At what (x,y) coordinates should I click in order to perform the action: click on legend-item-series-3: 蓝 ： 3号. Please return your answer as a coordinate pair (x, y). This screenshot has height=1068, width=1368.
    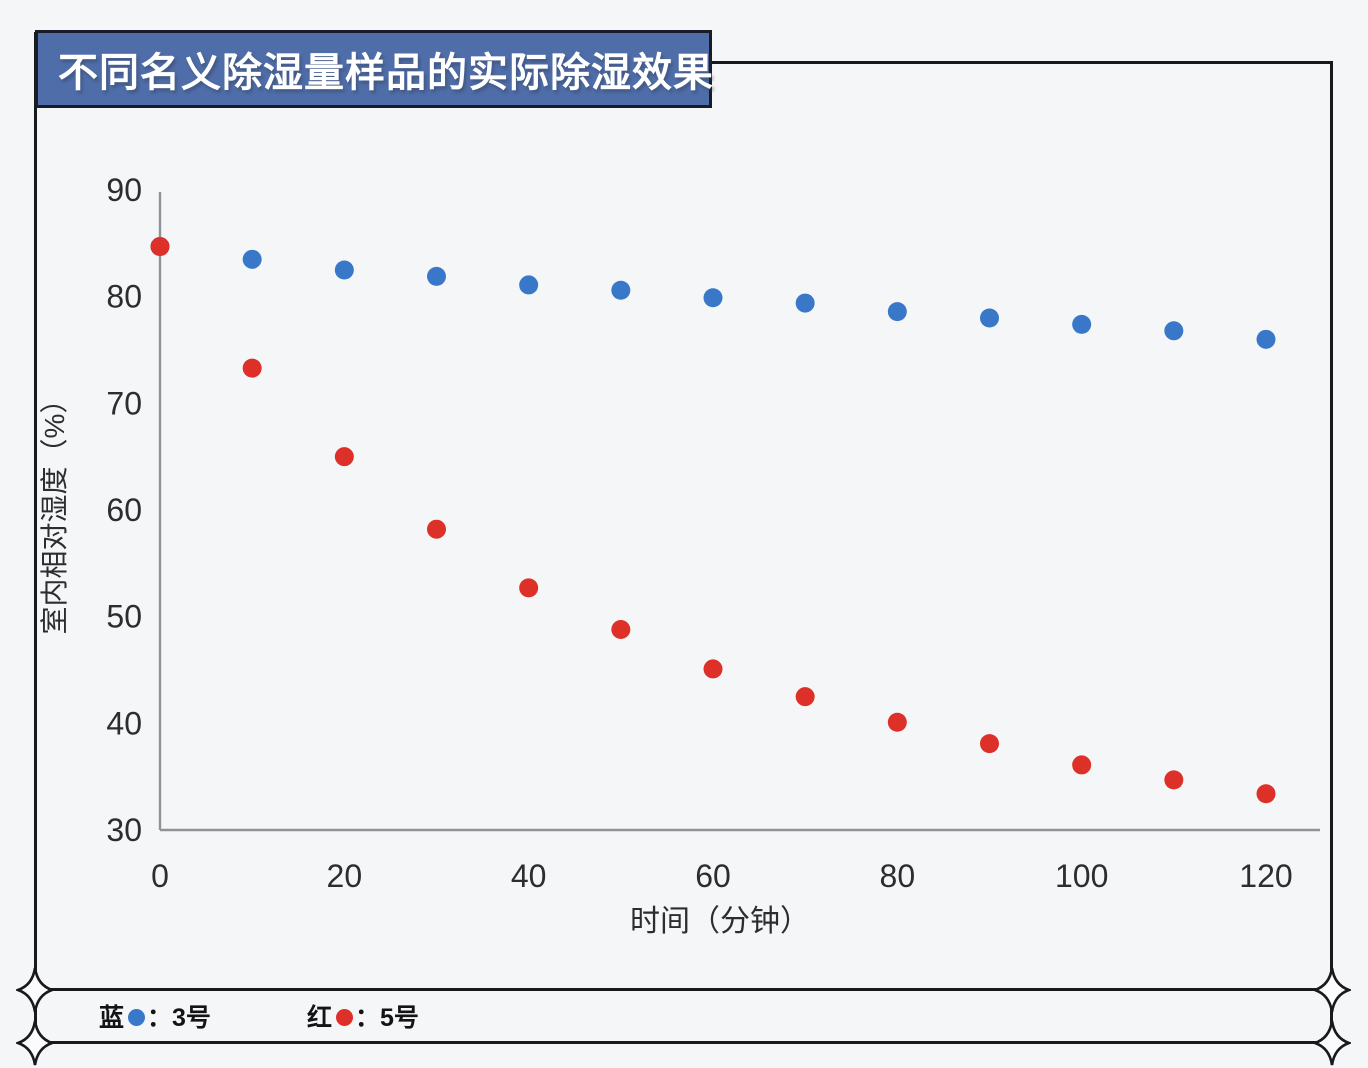
    Looking at the image, I should click on (155, 1016).